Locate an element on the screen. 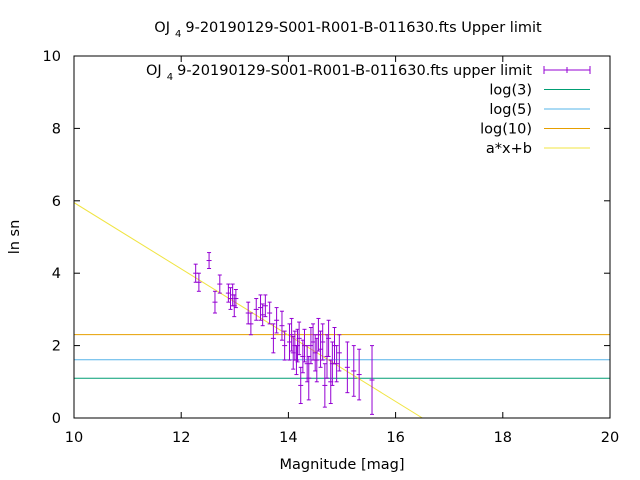  y-tick-label: 4 is located at coordinates (56, 274).